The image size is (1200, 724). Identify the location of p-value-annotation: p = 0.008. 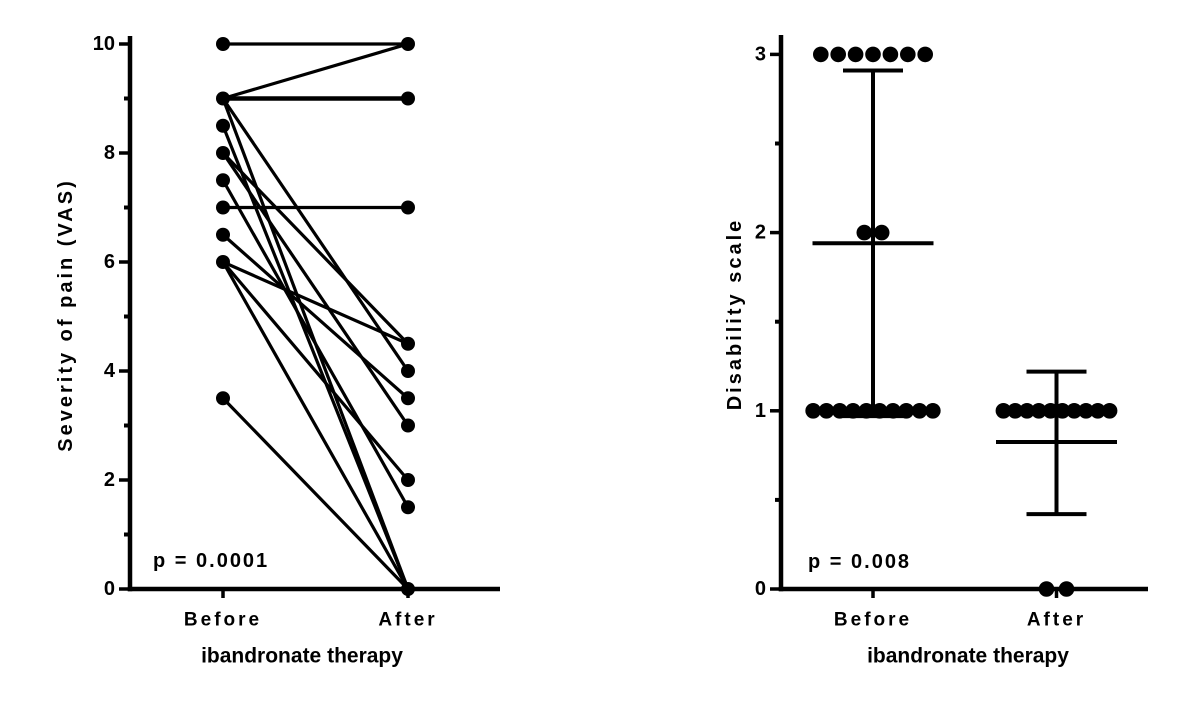
(859, 562).